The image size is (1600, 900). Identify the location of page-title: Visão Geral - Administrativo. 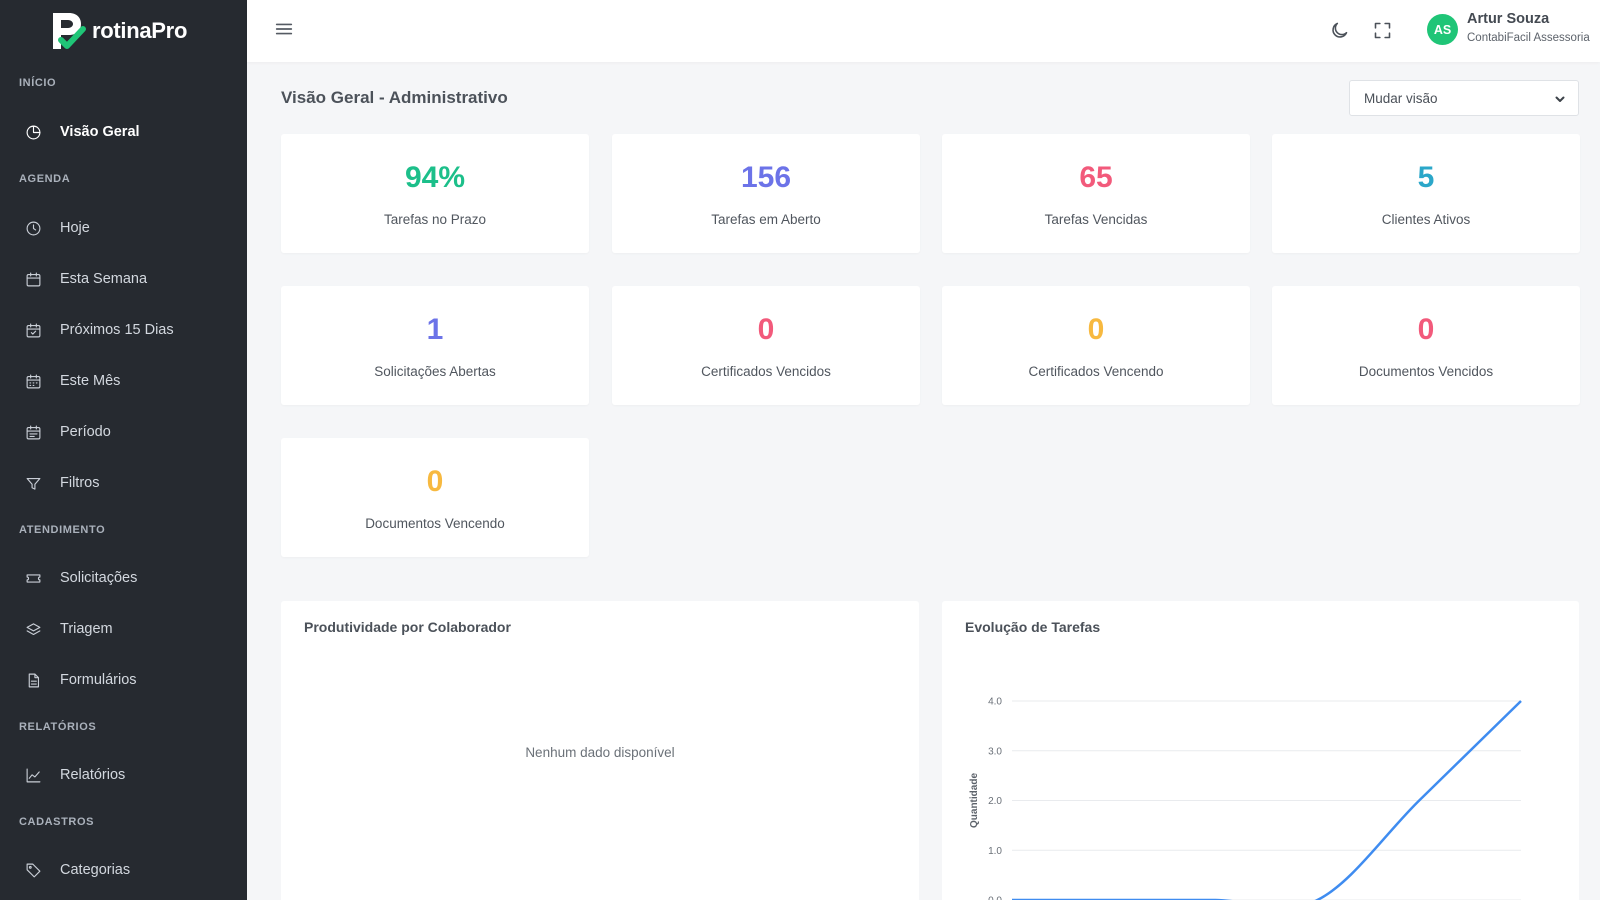
(394, 97).